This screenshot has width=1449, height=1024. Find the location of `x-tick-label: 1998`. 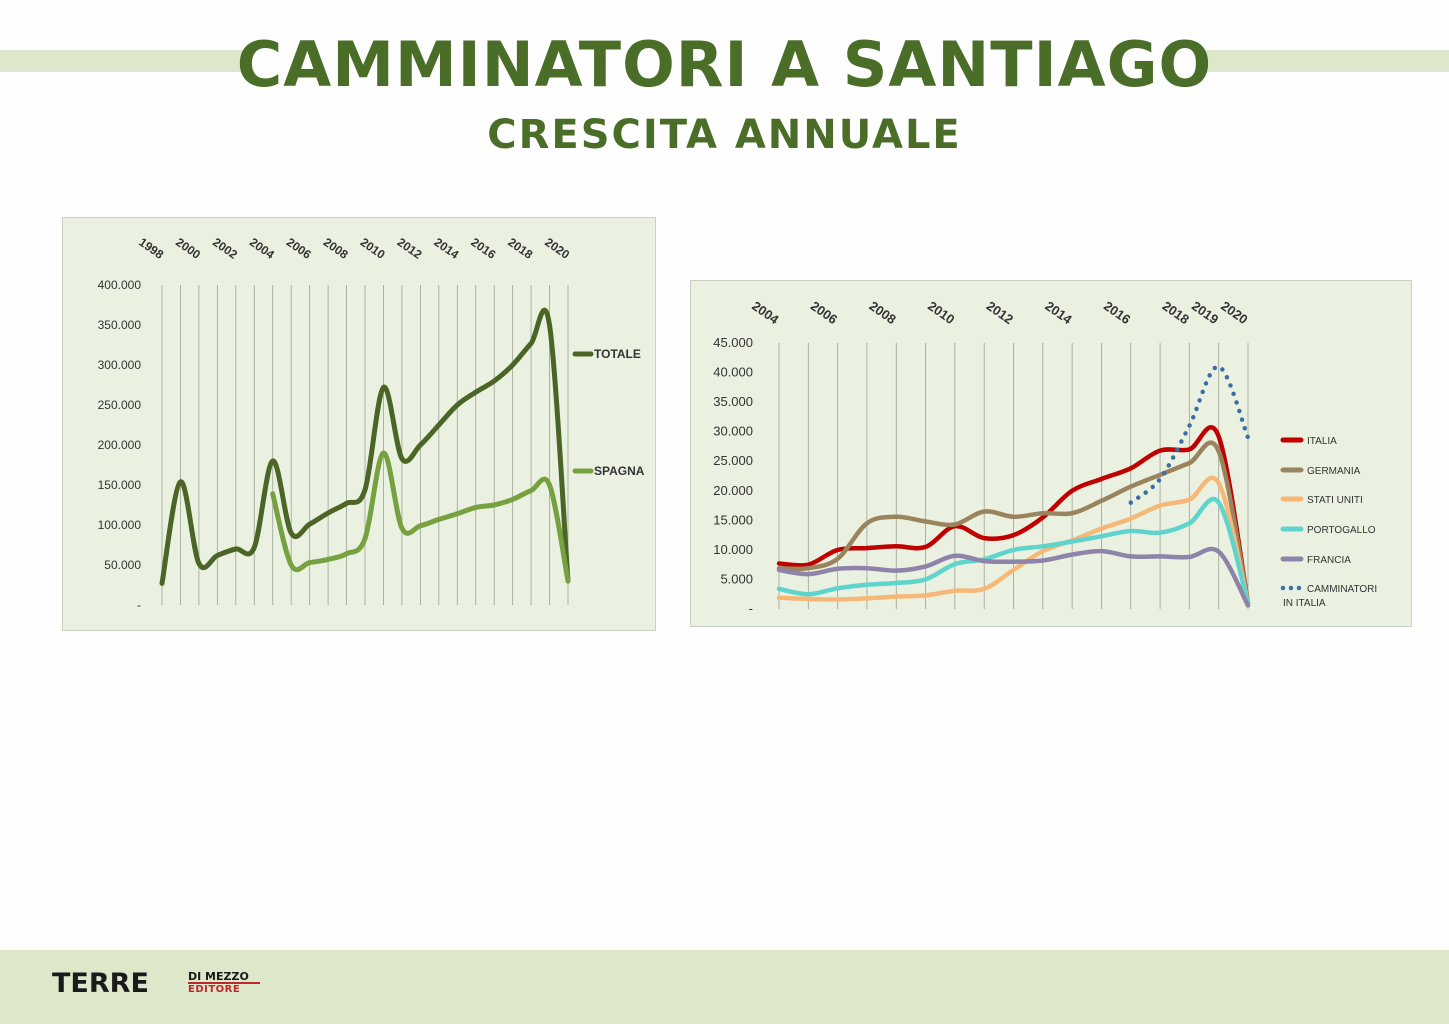

x-tick-label: 1998 is located at coordinates (151, 248).